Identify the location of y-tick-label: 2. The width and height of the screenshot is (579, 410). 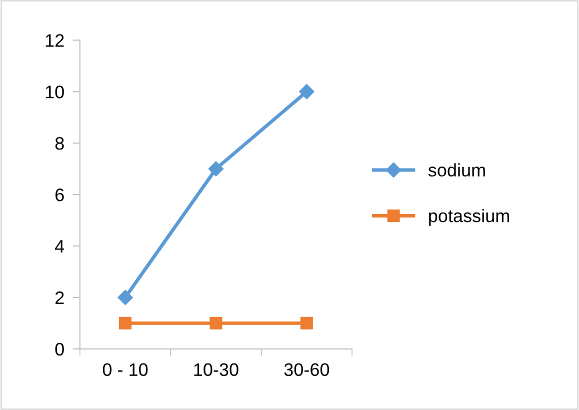
(59, 297).